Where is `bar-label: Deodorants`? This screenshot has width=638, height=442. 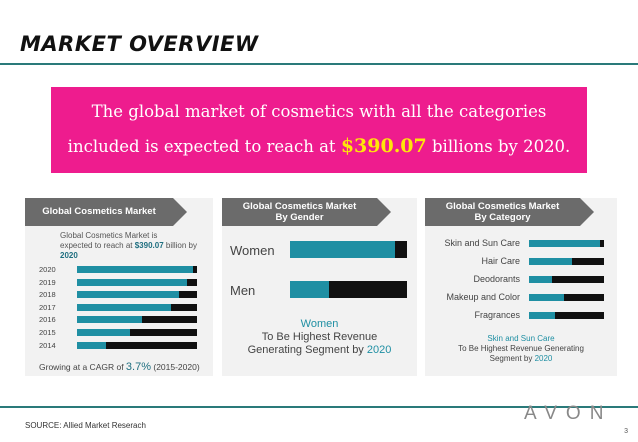
bar-label: Deodorants is located at coordinates (496, 279).